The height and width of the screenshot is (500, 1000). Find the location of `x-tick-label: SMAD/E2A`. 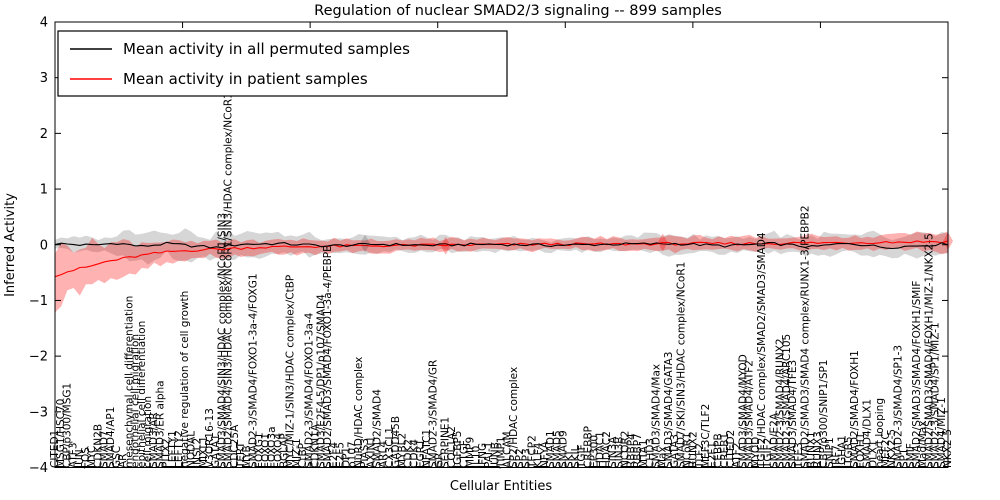

x-tick-label: SMAD/E2A is located at coordinates (774, 440).